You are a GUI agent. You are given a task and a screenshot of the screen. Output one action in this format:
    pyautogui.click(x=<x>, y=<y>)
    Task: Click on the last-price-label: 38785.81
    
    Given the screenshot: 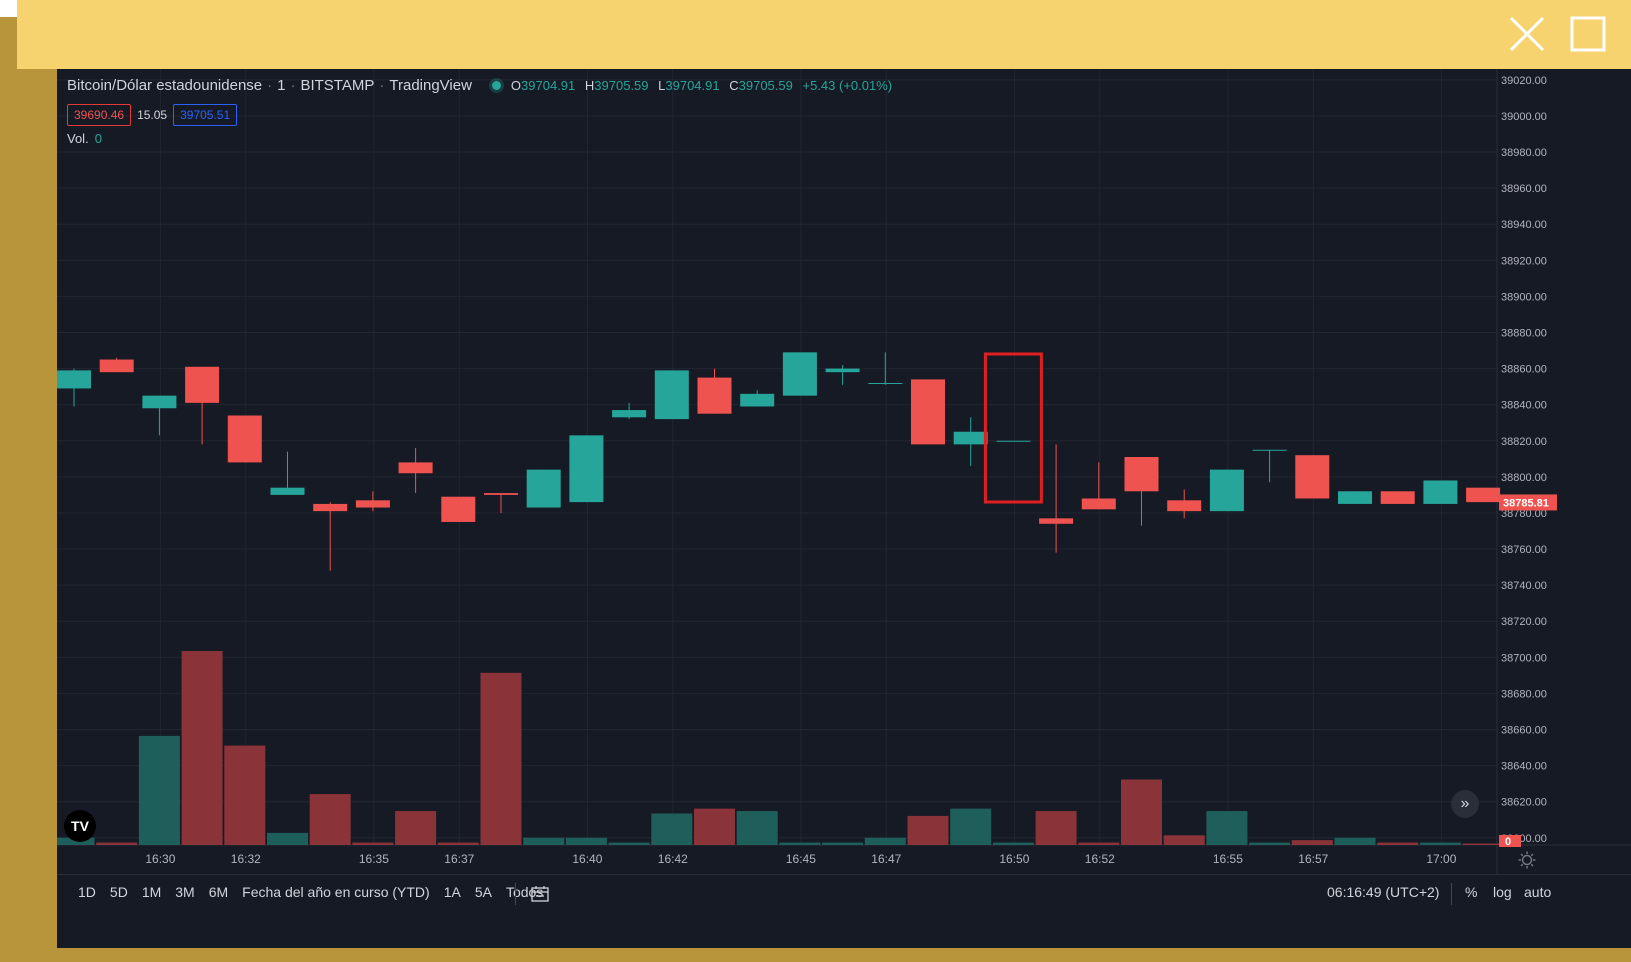 What is the action you would take?
    pyautogui.click(x=1526, y=503)
    